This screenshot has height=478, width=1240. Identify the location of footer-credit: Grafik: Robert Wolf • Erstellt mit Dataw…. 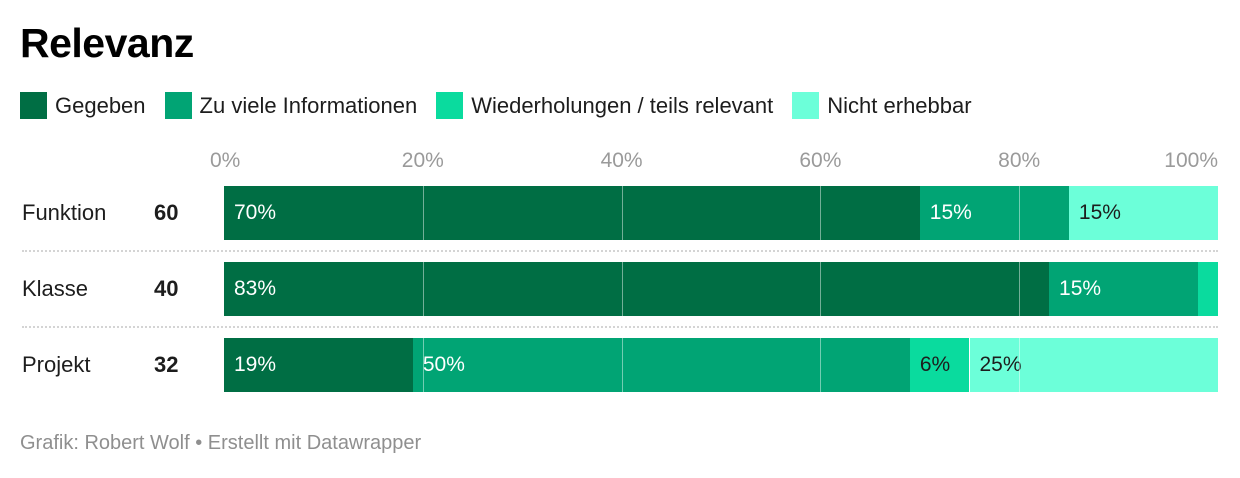
(221, 443).